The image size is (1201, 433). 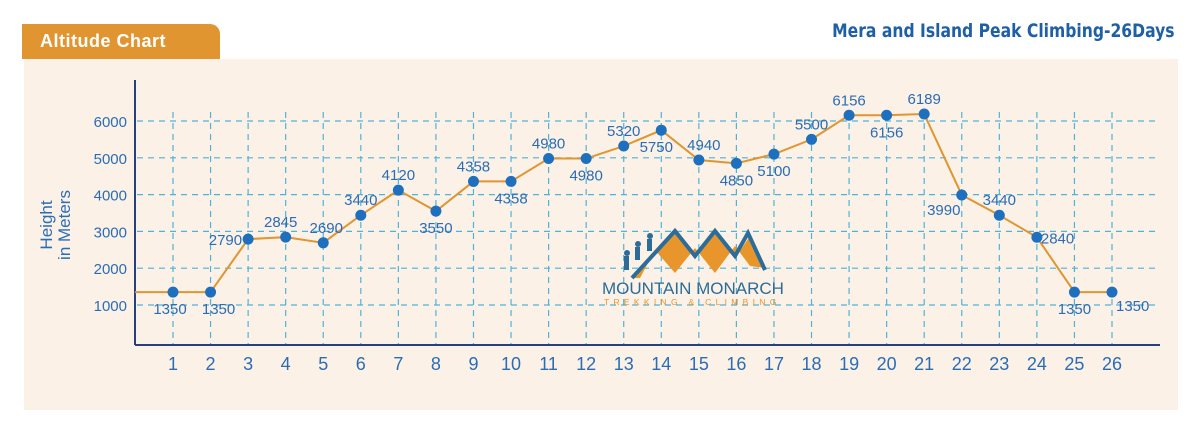 What do you see at coordinates (435, 228) in the screenshot?
I see `data-label: 3550` at bounding box center [435, 228].